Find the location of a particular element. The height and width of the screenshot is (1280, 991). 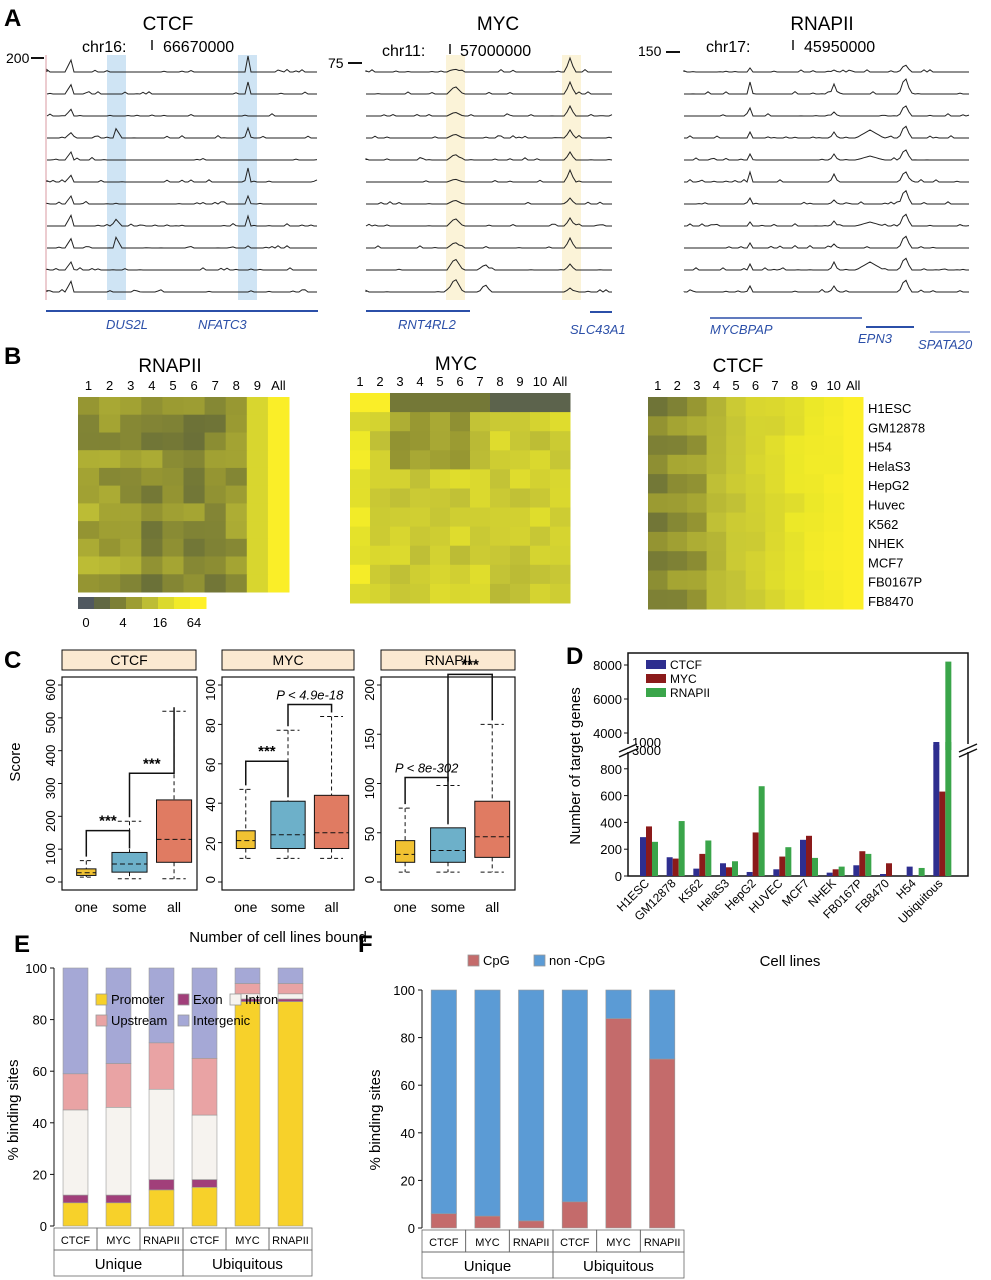

category-label: all is located at coordinates (332, 907).